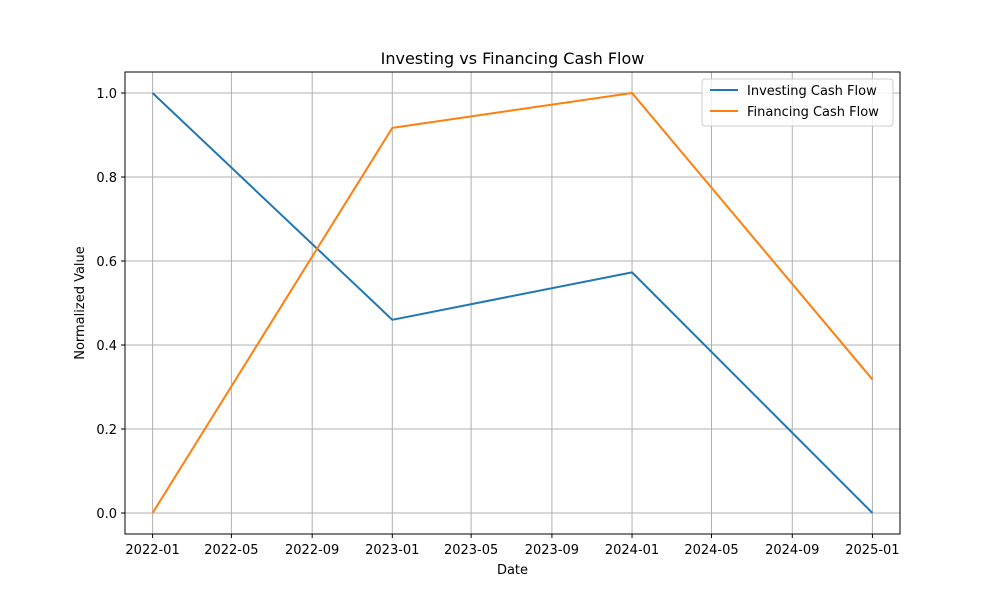  Describe the element at coordinates (471, 550) in the screenshot. I see `x-tick-label: 2023-05` at that location.